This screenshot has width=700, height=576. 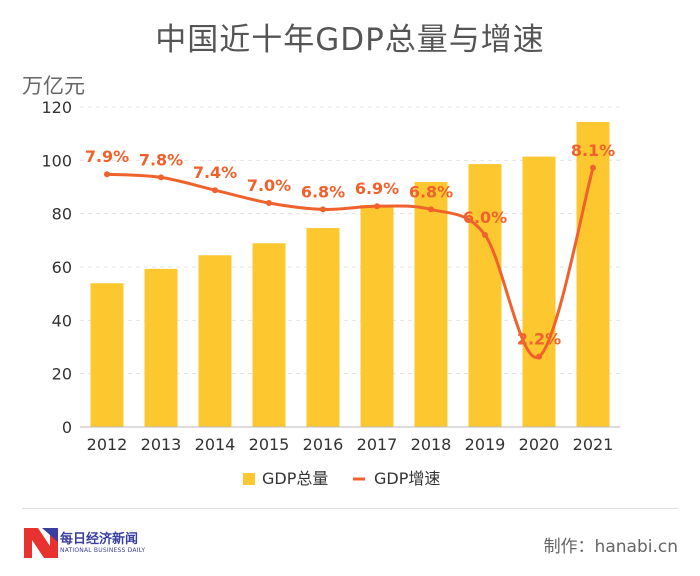 What do you see at coordinates (107, 355) in the screenshot?
I see `bar-2012` at bounding box center [107, 355].